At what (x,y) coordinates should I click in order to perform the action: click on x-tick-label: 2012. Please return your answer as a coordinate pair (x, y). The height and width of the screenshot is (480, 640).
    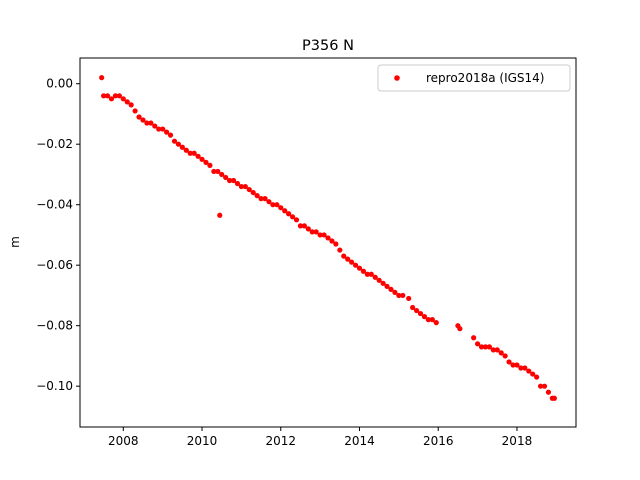
    Looking at the image, I should click on (280, 441).